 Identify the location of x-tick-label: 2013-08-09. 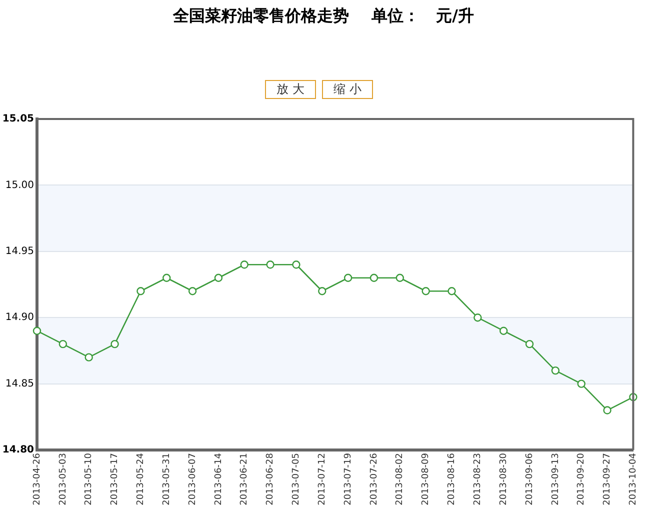
(426, 479).